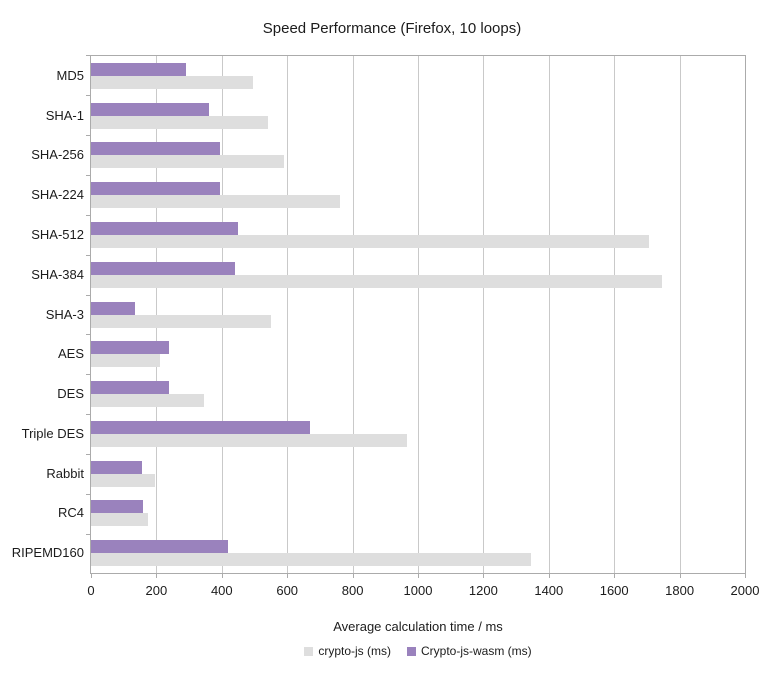 This screenshot has width=784, height=675. What do you see at coordinates (160, 547) in the screenshot?
I see `bar-ripemd160-crypto-js-wasm-ms` at bounding box center [160, 547].